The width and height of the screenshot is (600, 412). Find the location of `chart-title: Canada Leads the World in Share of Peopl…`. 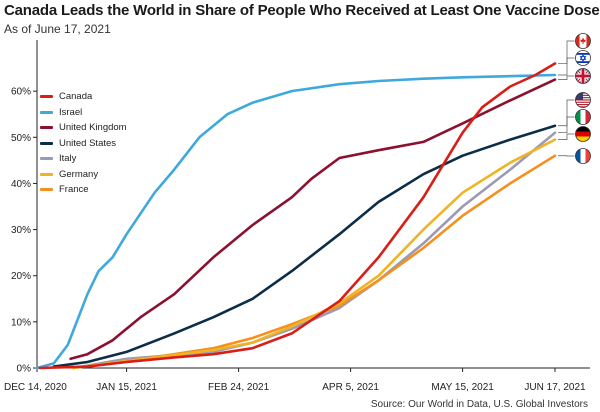

chart-title: Canada Leads the World in Share of Peopl… is located at coordinates (302, 10).